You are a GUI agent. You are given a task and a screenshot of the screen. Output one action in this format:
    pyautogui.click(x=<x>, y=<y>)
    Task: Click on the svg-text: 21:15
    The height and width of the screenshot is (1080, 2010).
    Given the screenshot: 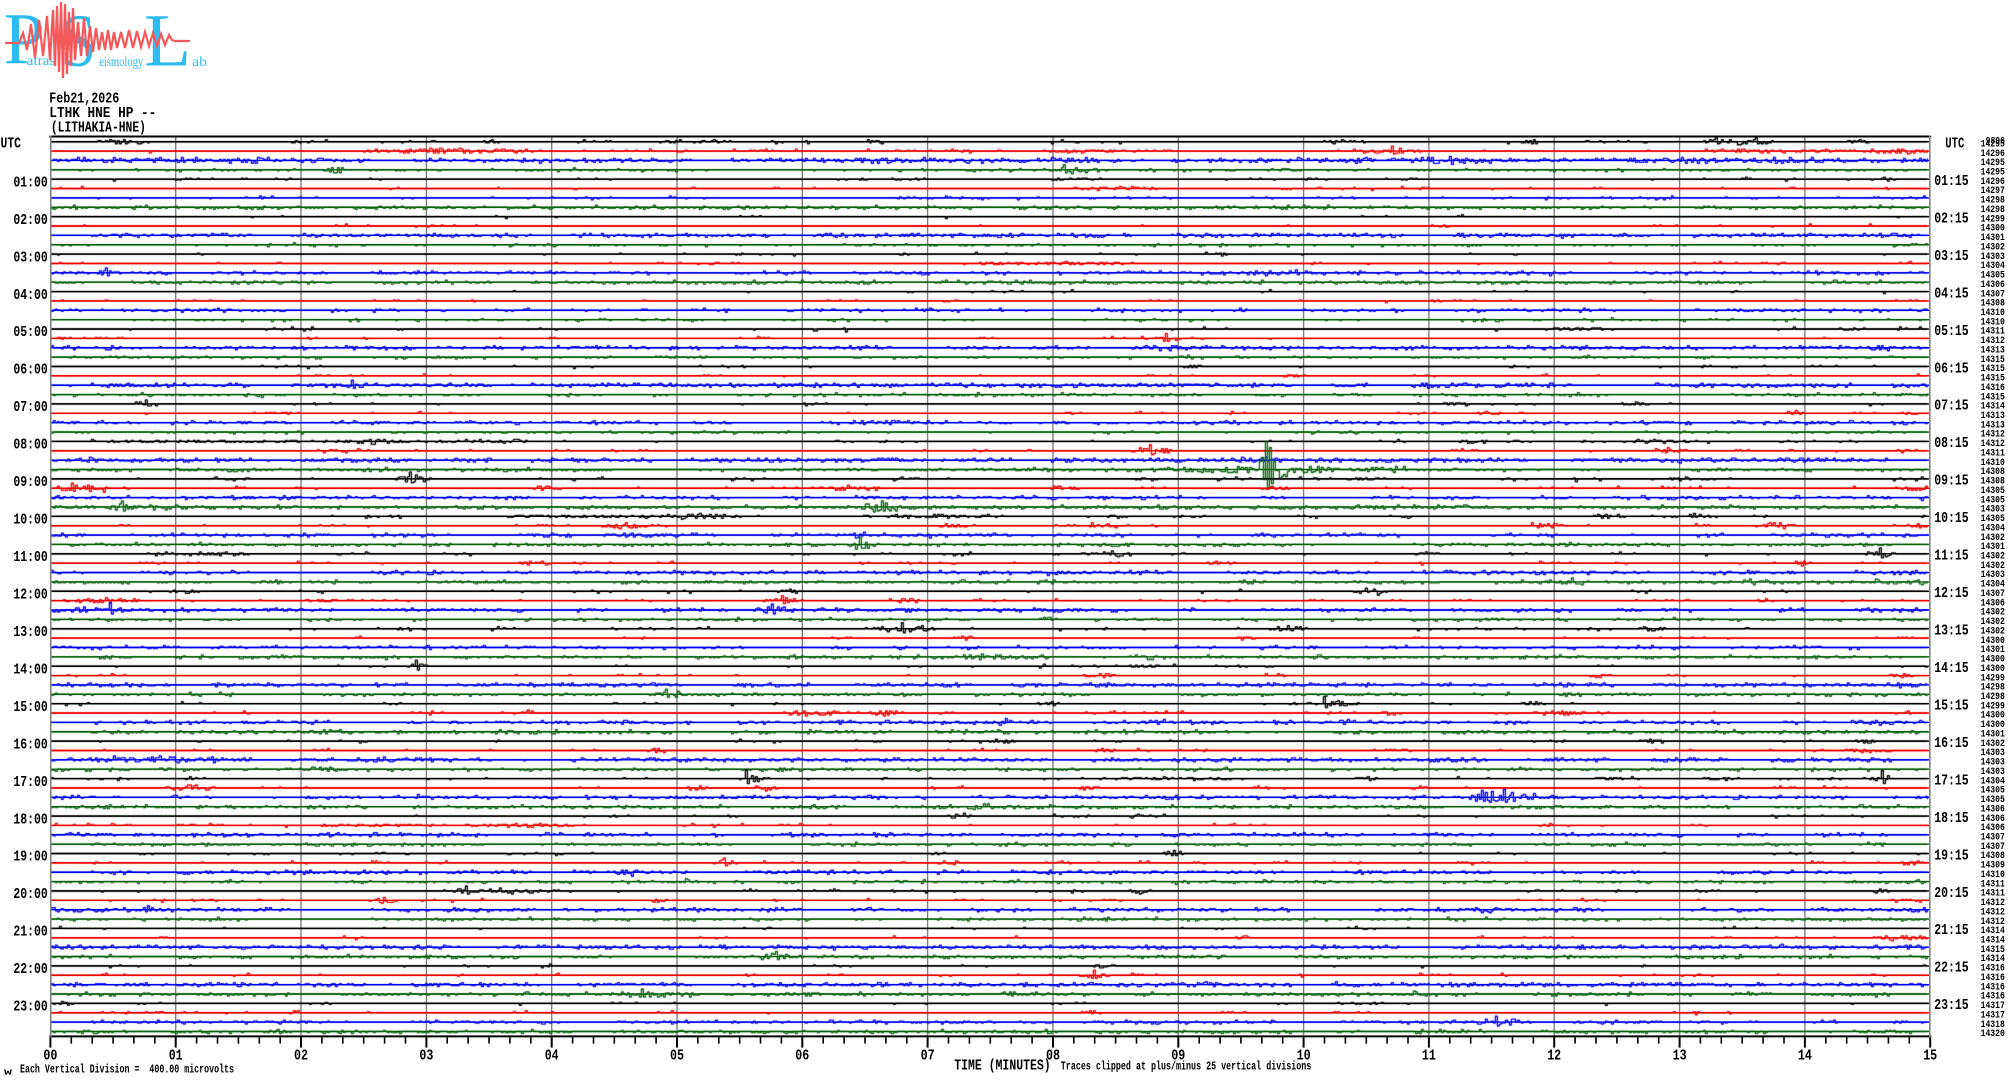 What is the action you would take?
    pyautogui.click(x=1951, y=930)
    